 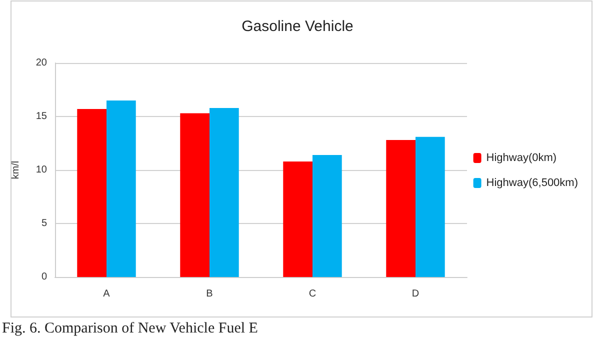 What do you see at coordinates (106, 294) in the screenshot?
I see `x-tick-label: A` at bounding box center [106, 294].